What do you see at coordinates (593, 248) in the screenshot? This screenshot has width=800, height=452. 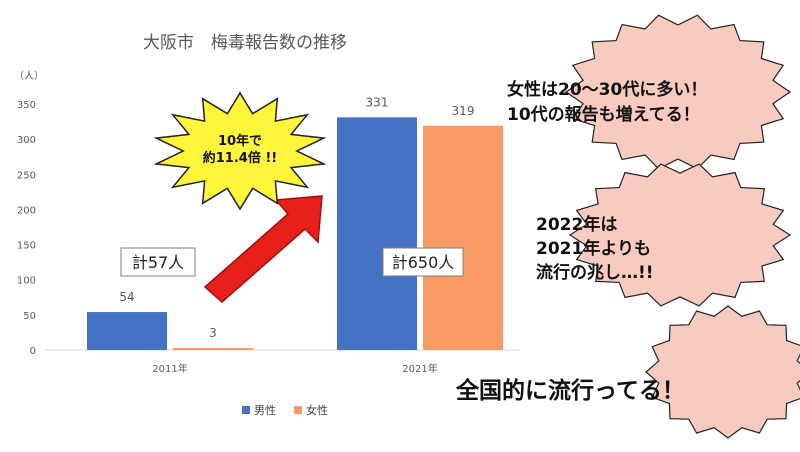 I see `bubble-2-line2: 2021年よりも` at bounding box center [593, 248].